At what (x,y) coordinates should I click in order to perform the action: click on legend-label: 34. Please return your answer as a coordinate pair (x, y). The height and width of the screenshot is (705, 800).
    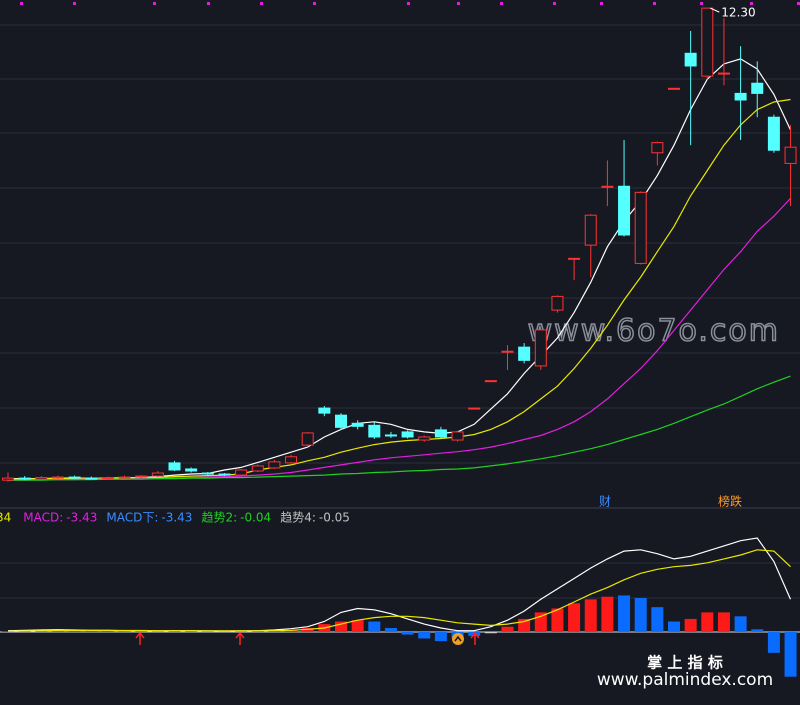
    Looking at the image, I should click on (5, 518).